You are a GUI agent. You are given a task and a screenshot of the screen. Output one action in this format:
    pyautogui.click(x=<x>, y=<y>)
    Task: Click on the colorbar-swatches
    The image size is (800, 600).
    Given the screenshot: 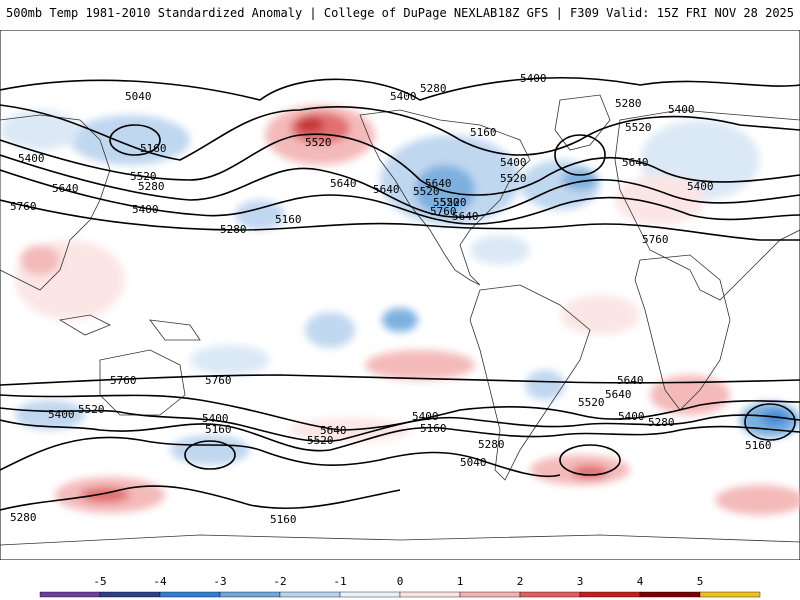 What is the action you would take?
    pyautogui.click(x=400, y=594)
    